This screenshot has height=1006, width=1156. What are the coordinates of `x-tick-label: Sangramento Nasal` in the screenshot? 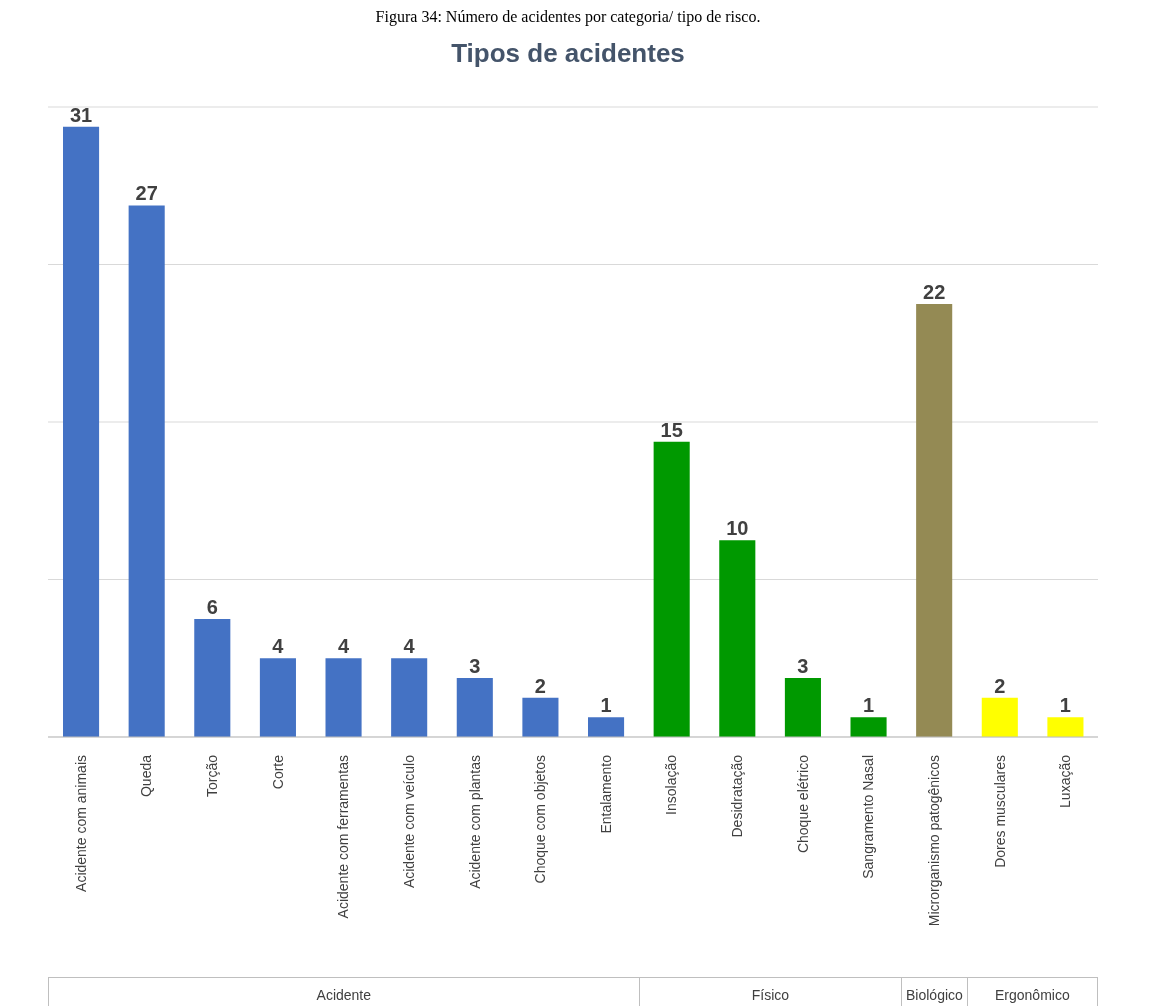 It's located at (868, 817).